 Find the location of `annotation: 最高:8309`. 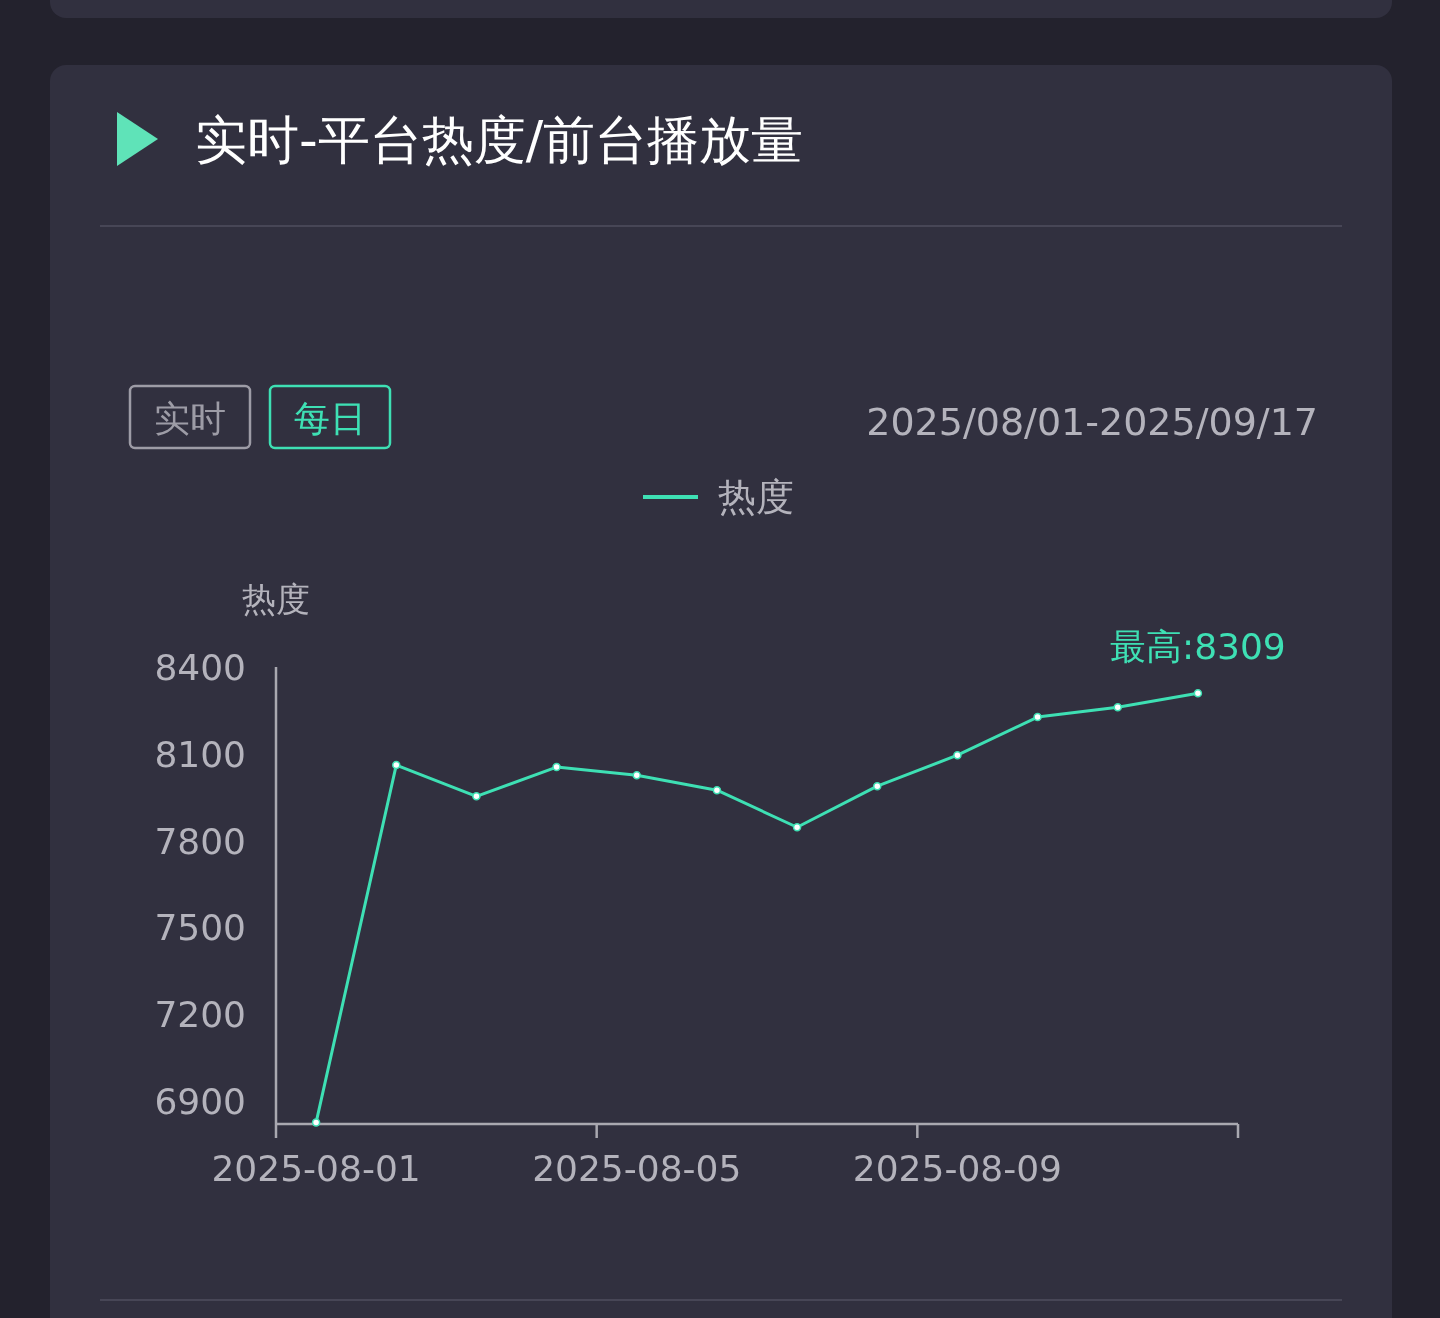

annotation: 最高:8309 is located at coordinates (1198, 647).